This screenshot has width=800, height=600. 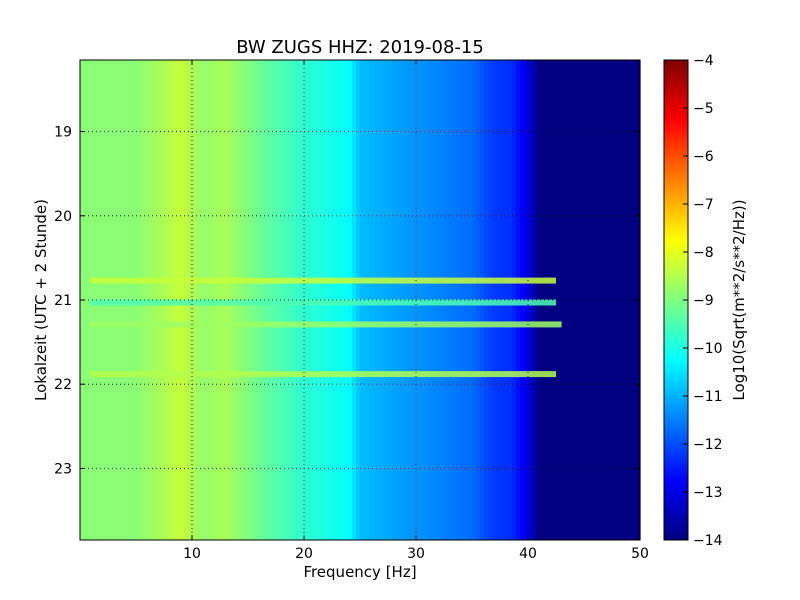 What do you see at coordinates (703, 157) in the screenshot?
I see `colorbar-tick-label: −6` at bounding box center [703, 157].